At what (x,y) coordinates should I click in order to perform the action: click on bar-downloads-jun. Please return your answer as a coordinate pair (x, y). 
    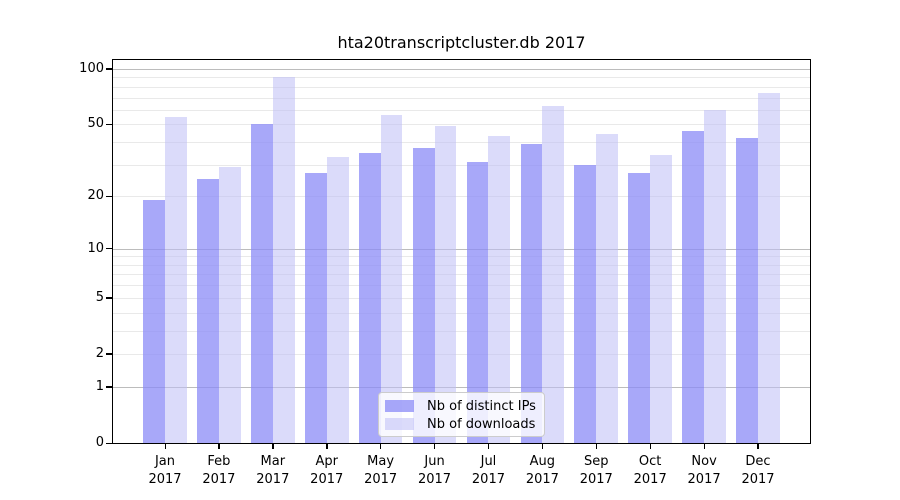
    Looking at the image, I should click on (445, 284).